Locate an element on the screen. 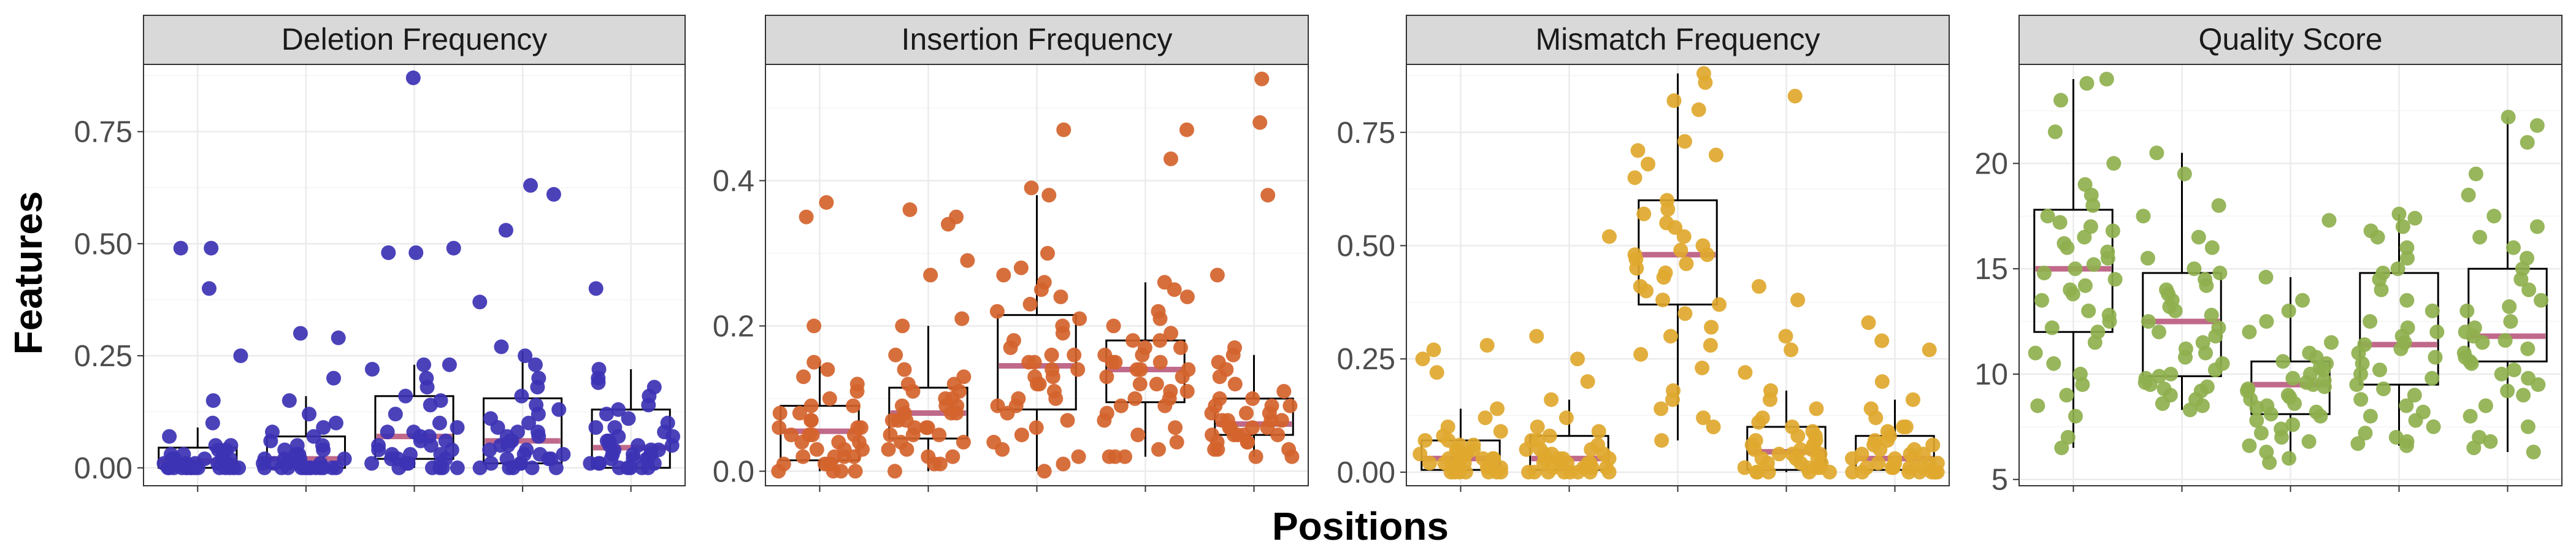 The image size is (2576, 552). panel-title: Quality Score is located at coordinates (2290, 39).